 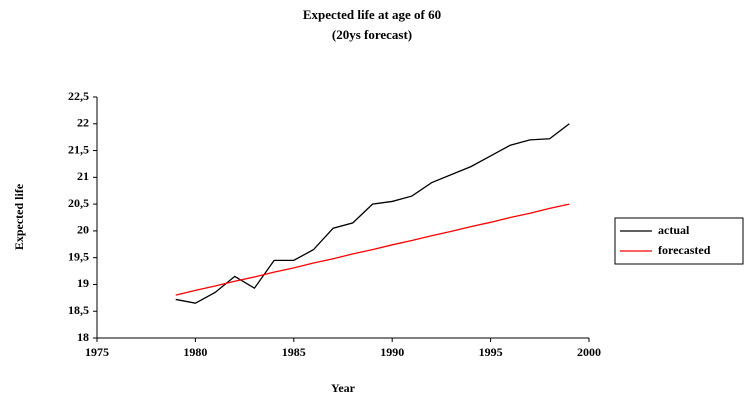 What do you see at coordinates (83, 230) in the screenshot?
I see `y-tick-label: 20` at bounding box center [83, 230].